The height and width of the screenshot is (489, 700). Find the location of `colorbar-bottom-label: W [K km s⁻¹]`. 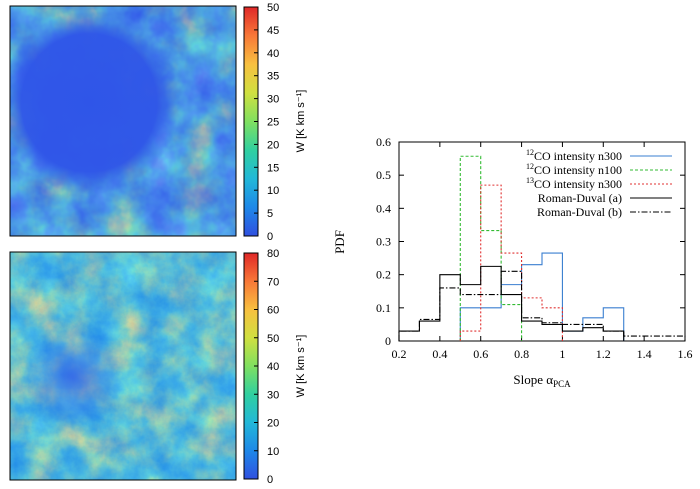

colorbar-bottom-label: W [K km s⁻¹] is located at coordinates (301, 366).